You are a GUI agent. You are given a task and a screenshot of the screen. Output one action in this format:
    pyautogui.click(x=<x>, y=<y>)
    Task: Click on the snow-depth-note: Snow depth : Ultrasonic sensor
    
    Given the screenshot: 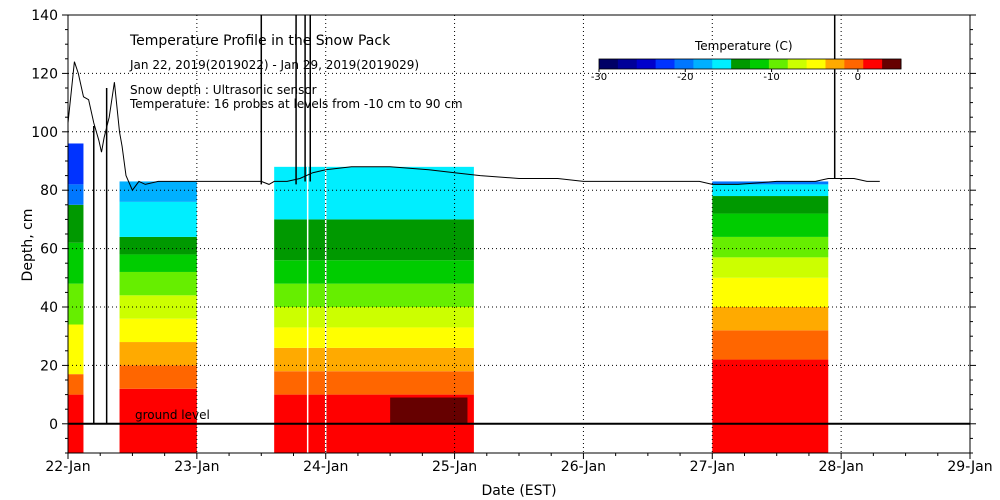 What is the action you would take?
    pyautogui.click(x=223, y=90)
    